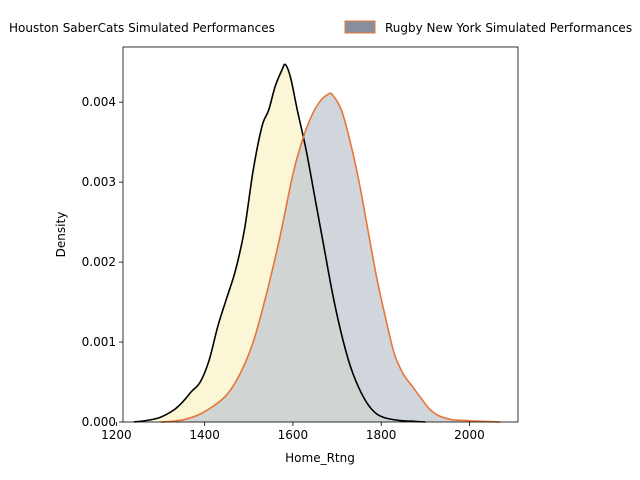 This screenshot has height=480, width=640. What do you see at coordinates (99, 182) in the screenshot?
I see `y-tick-label: 0.003` at bounding box center [99, 182].